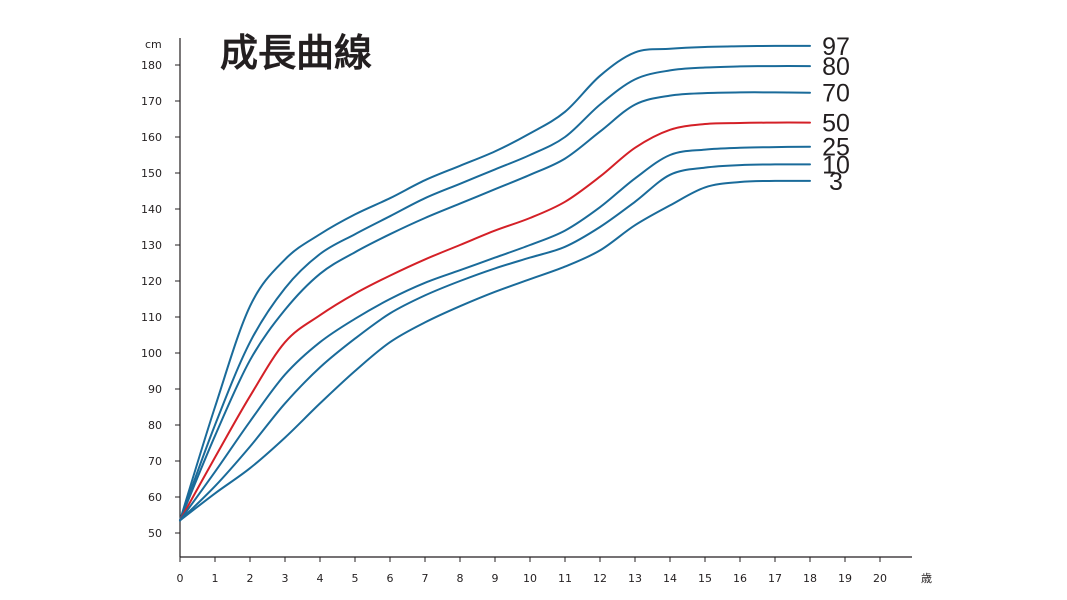 The image size is (1067, 600). What do you see at coordinates (180, 578) in the screenshot?
I see `x-tick-label: 0` at bounding box center [180, 578].